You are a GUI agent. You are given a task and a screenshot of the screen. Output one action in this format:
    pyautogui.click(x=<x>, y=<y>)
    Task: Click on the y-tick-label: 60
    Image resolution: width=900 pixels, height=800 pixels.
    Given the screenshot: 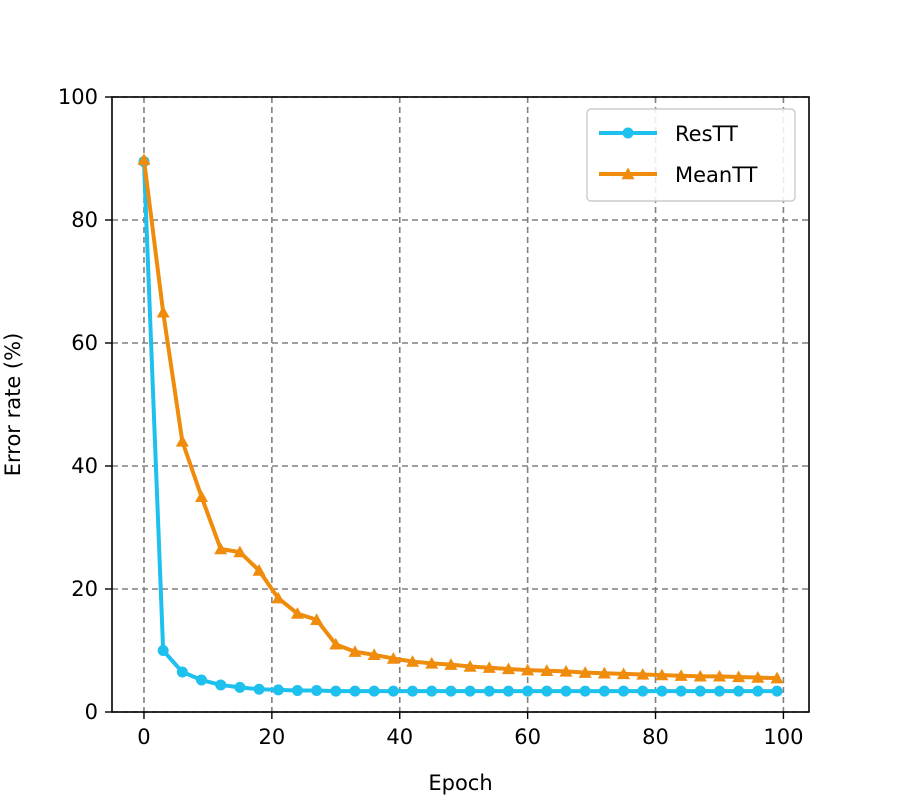 What is the action you would take?
    pyautogui.click(x=84, y=343)
    